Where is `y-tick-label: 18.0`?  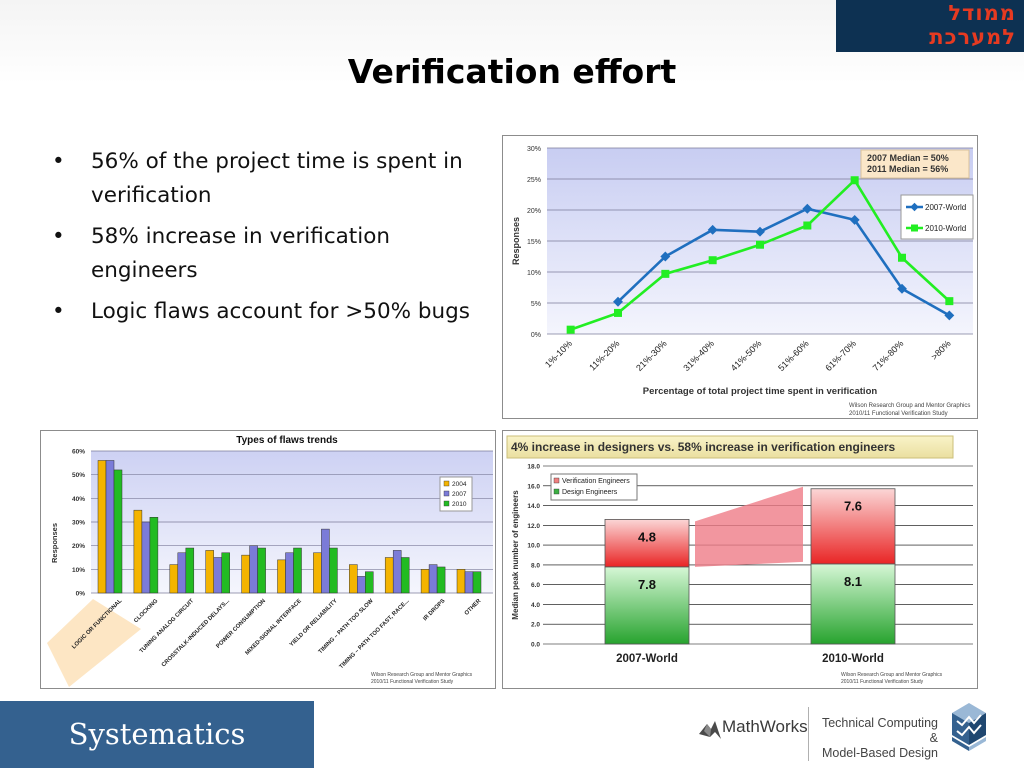
y-tick-label: 18.0 is located at coordinates (533, 467).